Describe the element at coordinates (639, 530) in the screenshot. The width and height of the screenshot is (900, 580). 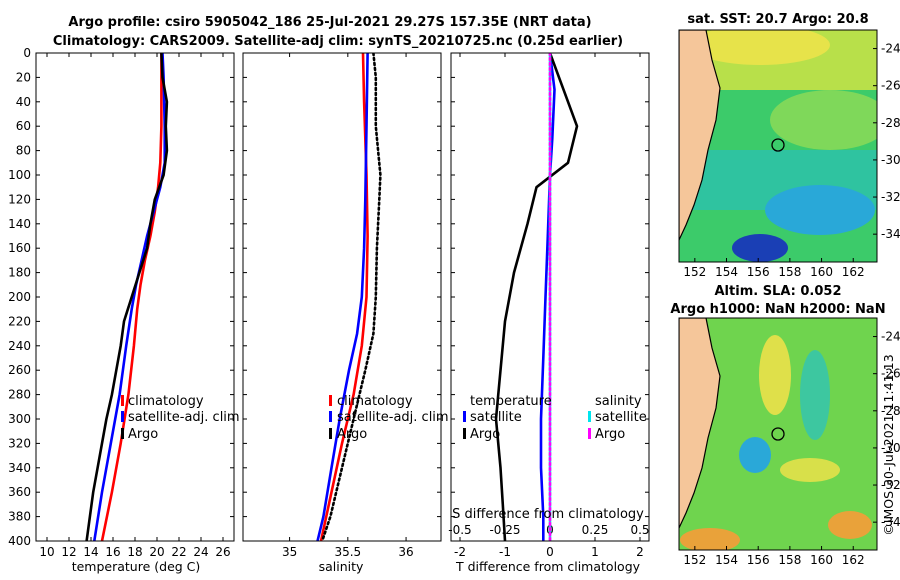
I see `s-tick-label: 0.5` at that location.